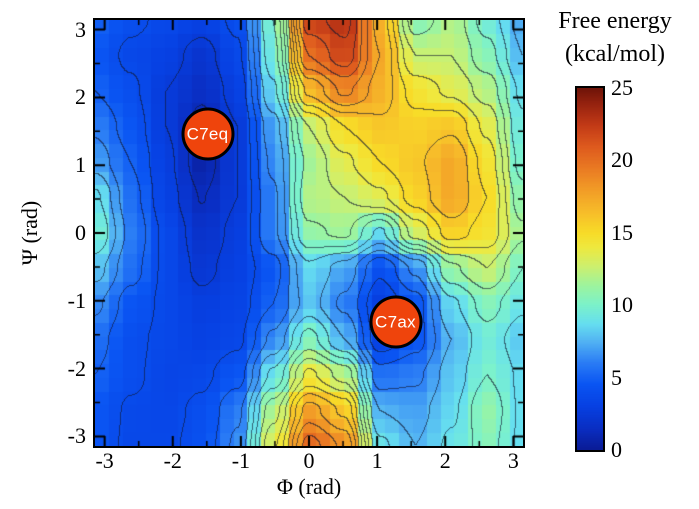 This screenshot has width=699, height=509. I want to click on colorbar-tick-label: 10, so click(622, 305).